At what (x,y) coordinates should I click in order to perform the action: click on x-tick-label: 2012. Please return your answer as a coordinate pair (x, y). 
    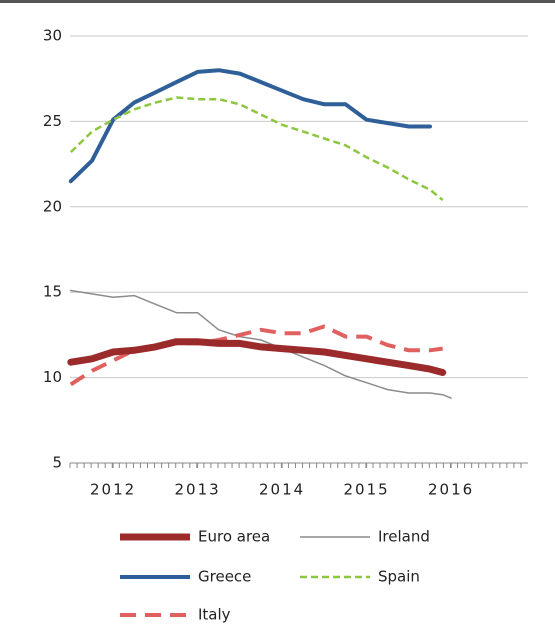
    Looking at the image, I should click on (113, 490).